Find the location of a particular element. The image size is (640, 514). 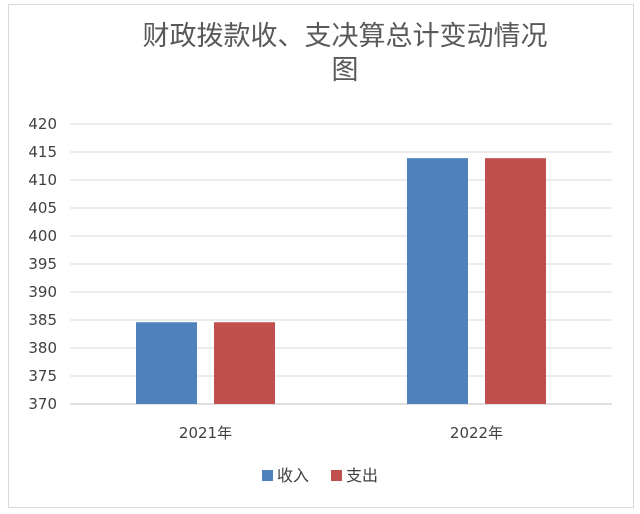

bar-收入-2021年 is located at coordinates (166, 363).